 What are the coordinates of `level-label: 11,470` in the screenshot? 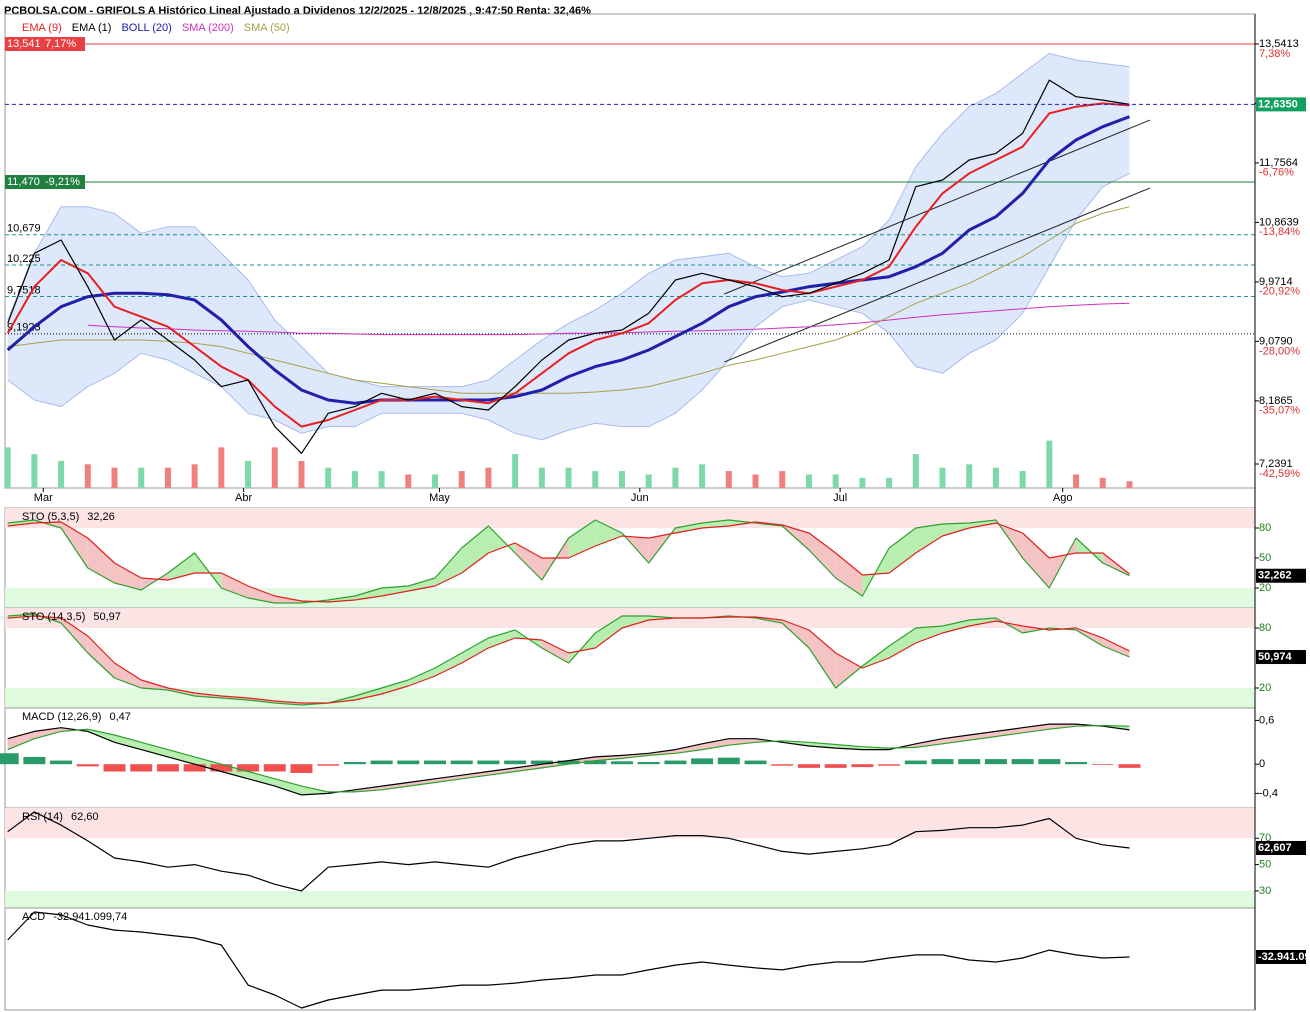 It's located at (23, 182).